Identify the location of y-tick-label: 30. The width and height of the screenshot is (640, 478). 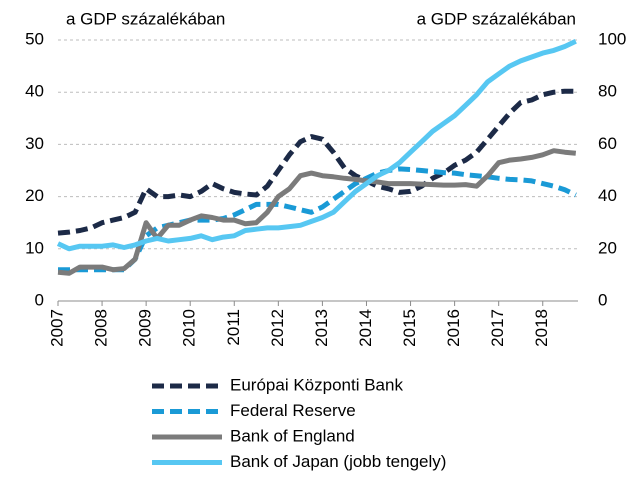
(34, 143).